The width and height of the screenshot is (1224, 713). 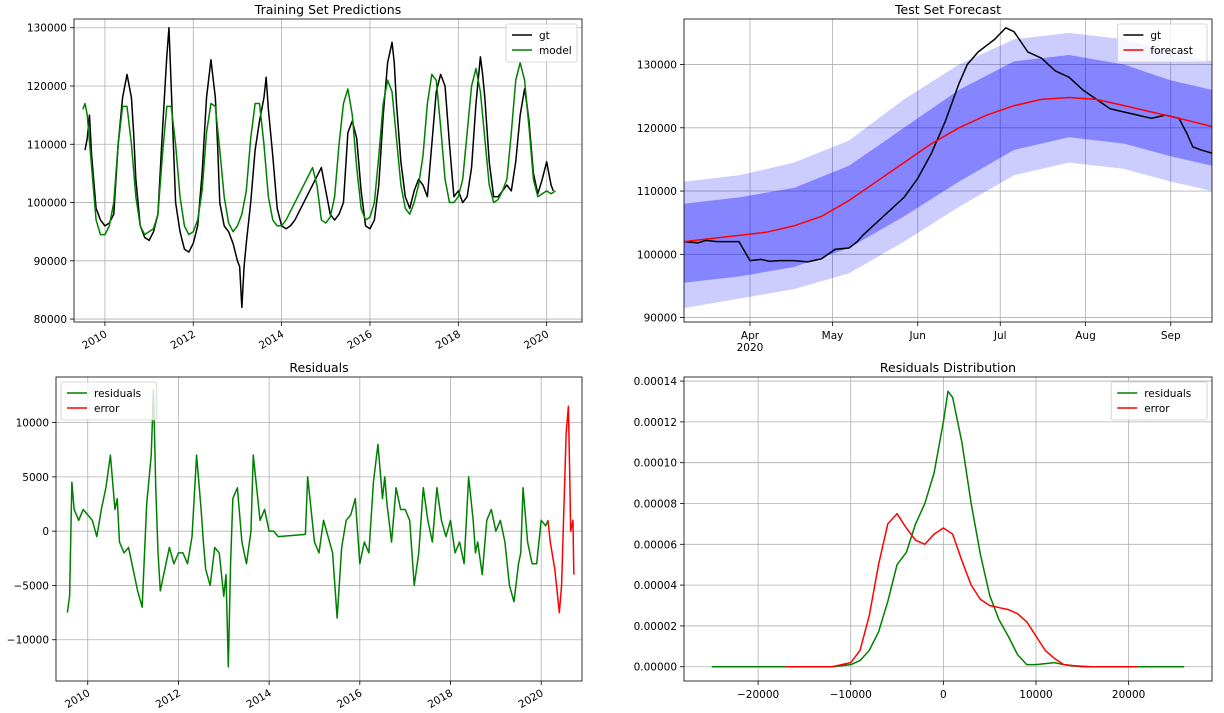 I want to click on chart-1-legend-label-forecast: forecast, so click(x=1171, y=51).